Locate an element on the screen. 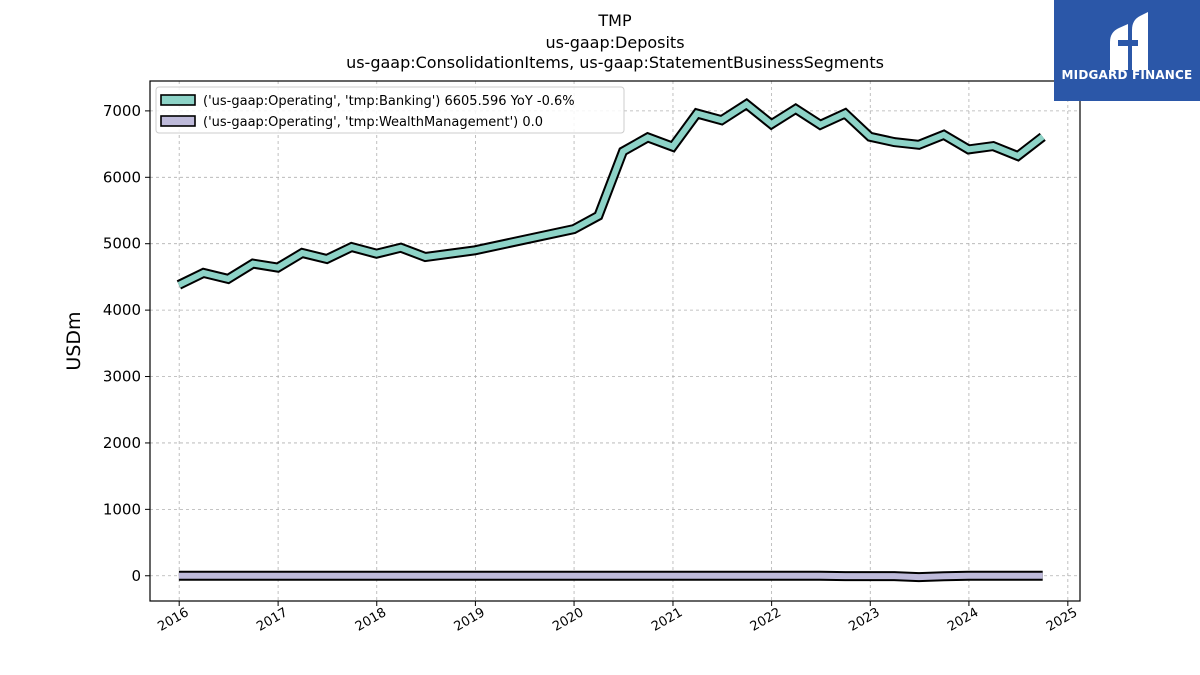 The width and height of the screenshot is (1200, 675). x-axis: 2016 2017 2018 2019 2020 2021 2022 2023 2024 2025 is located at coordinates (617, 618).